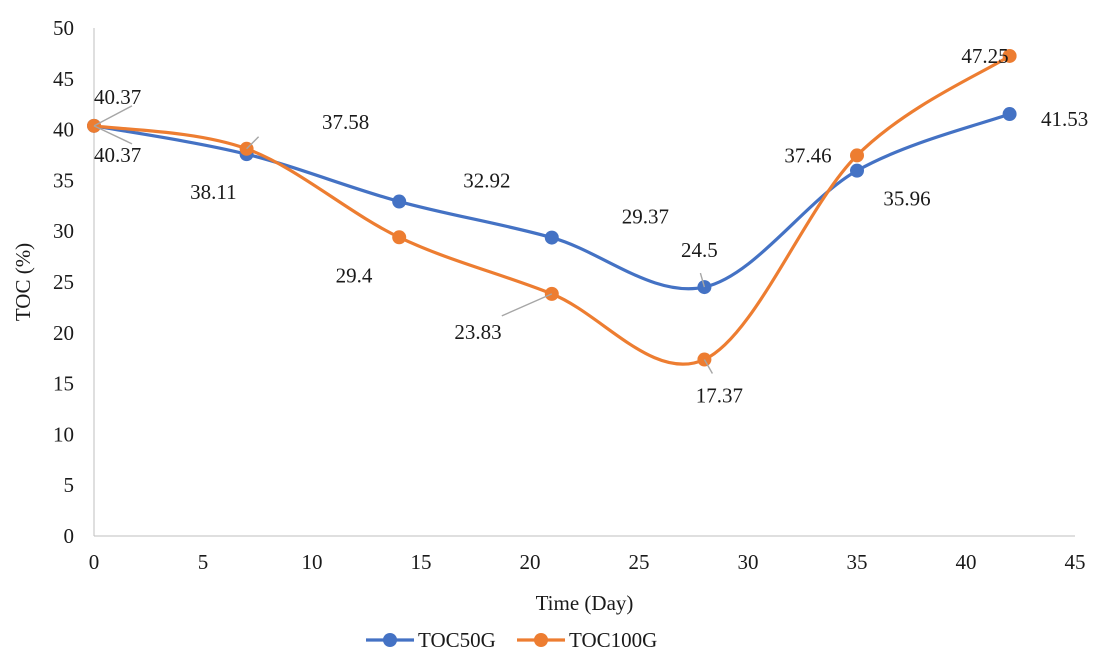  What do you see at coordinates (1064, 119) in the screenshot?
I see `data-label-TOC50G: 41.53` at bounding box center [1064, 119].